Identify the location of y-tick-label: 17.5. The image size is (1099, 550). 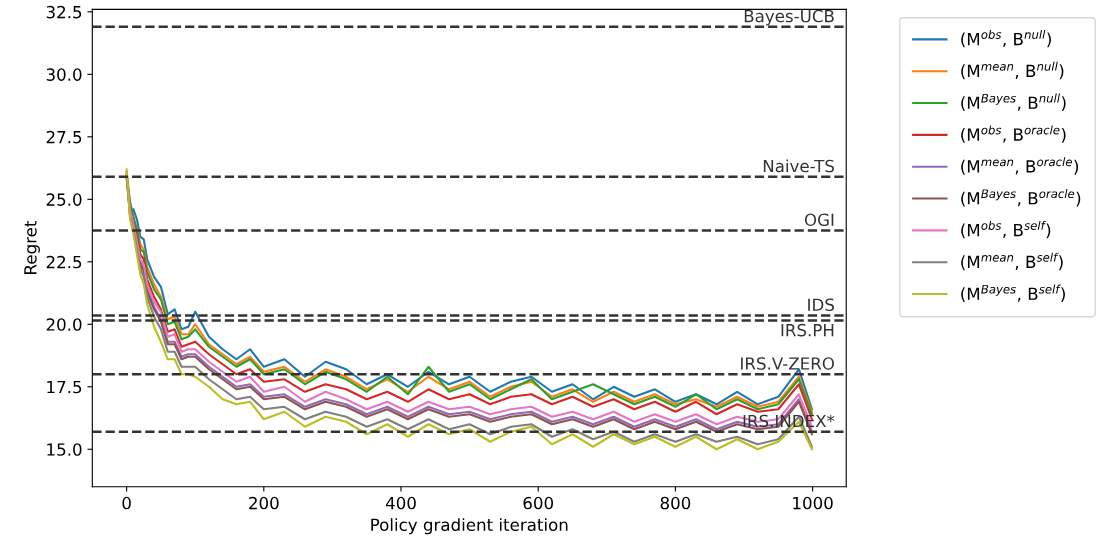
(64, 387).